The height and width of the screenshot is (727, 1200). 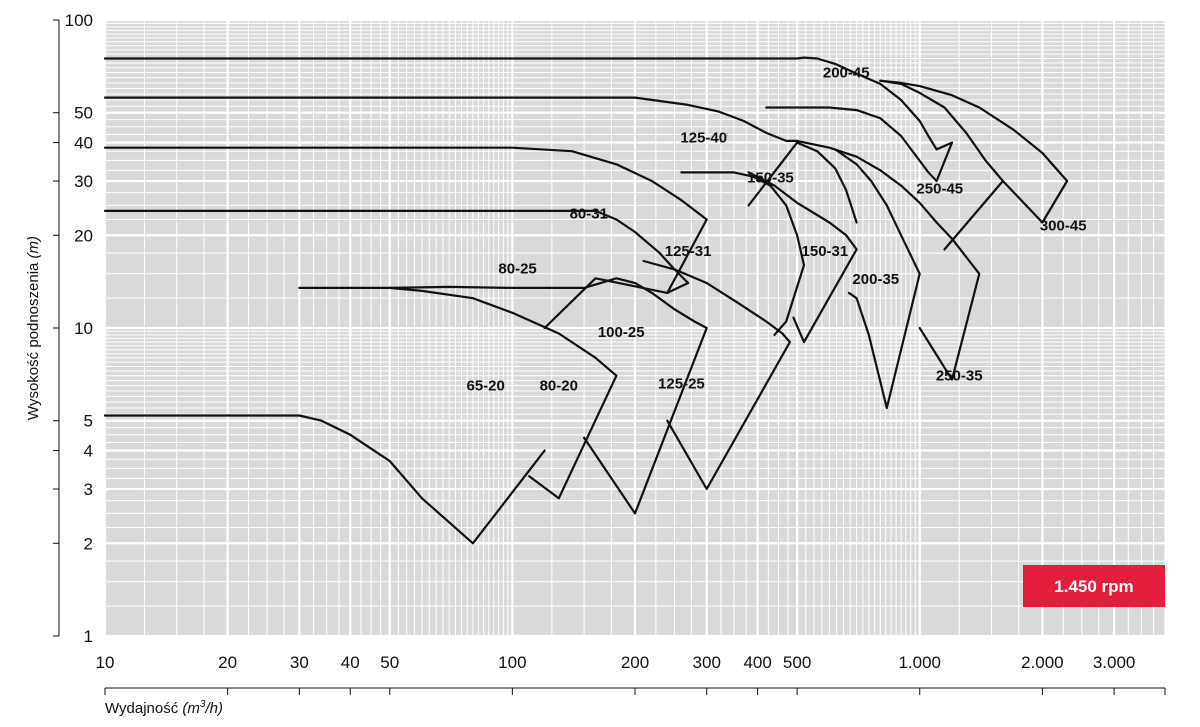 I want to click on x-tick-label: 30, so click(x=299, y=662).